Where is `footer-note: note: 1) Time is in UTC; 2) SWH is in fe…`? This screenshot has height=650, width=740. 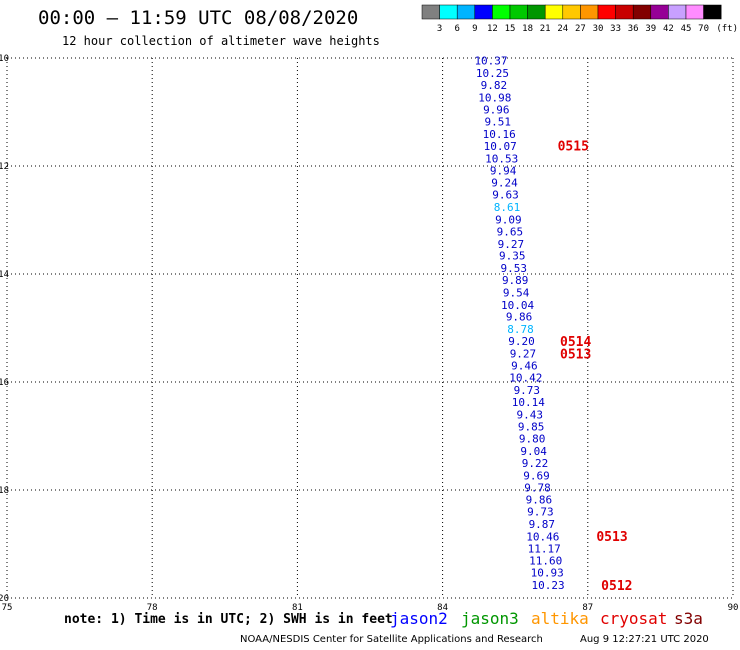 footer-note: note: 1) Time is in UTC; 2) SWH is in fe… is located at coordinates (228, 619).